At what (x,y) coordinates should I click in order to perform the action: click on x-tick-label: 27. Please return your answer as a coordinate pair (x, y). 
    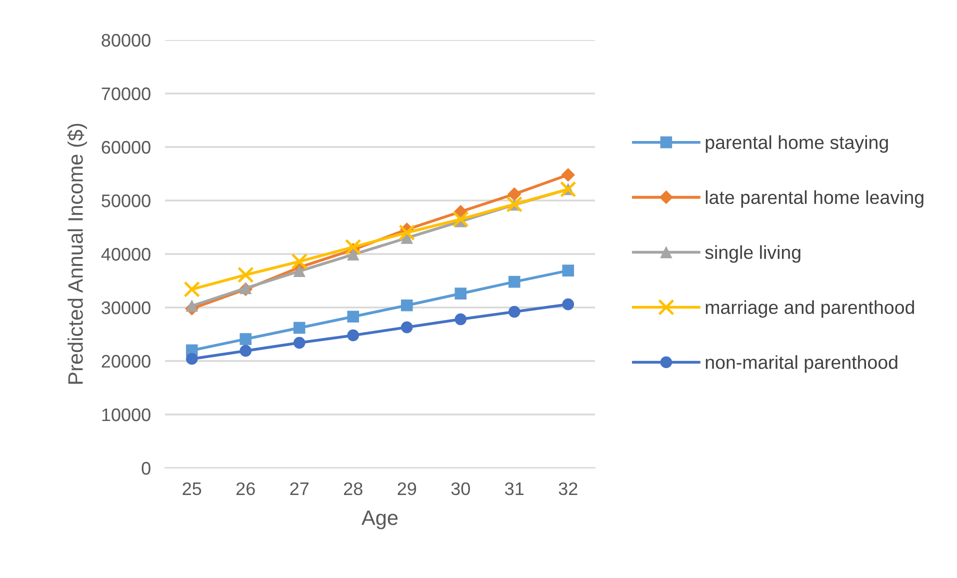
    Looking at the image, I should click on (299, 488).